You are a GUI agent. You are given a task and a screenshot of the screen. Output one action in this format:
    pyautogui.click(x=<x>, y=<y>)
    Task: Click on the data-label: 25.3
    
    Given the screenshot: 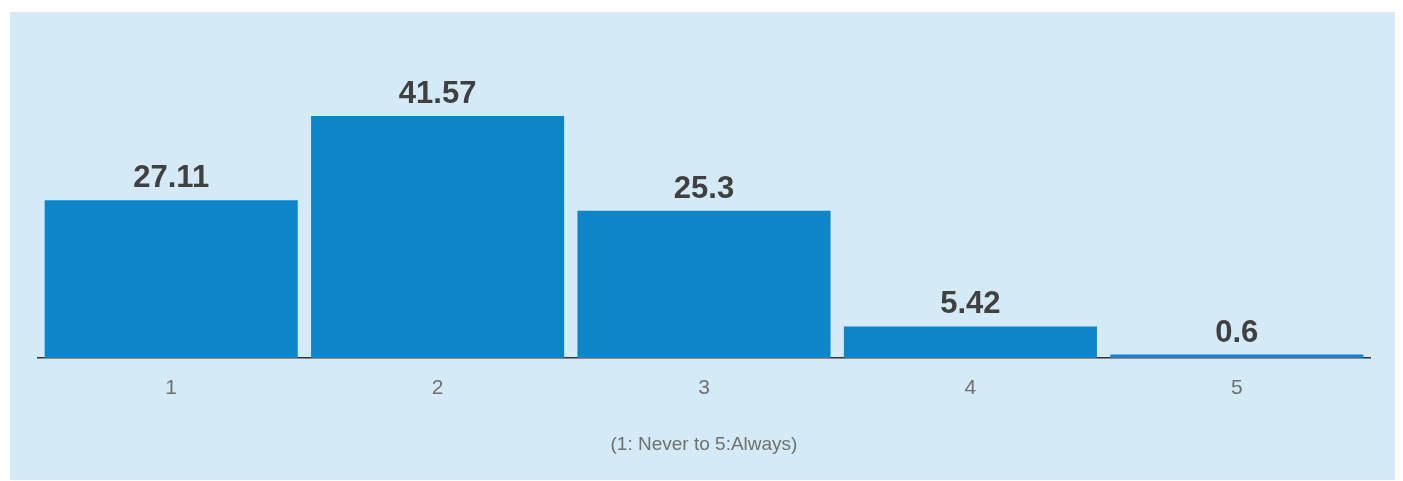 What is the action you would take?
    pyautogui.click(x=704, y=187)
    